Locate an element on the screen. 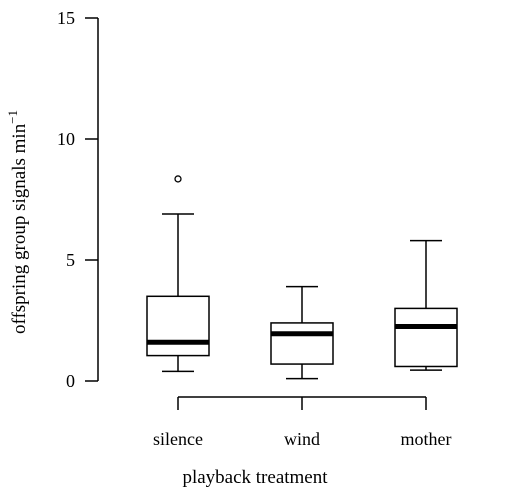 Image resolution: width=510 pixels, height=493 pixels. y-axis-label-superscript: −1 is located at coordinates (12, 117).